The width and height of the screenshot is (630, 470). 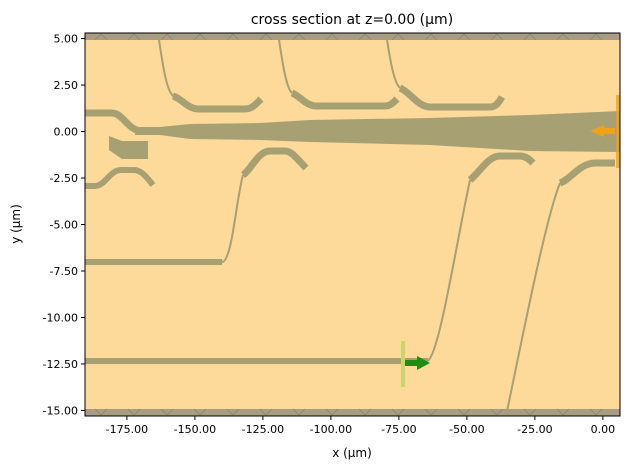 What do you see at coordinates (263, 429) in the screenshot?
I see `x-tick-label: -125.00` at bounding box center [263, 429].